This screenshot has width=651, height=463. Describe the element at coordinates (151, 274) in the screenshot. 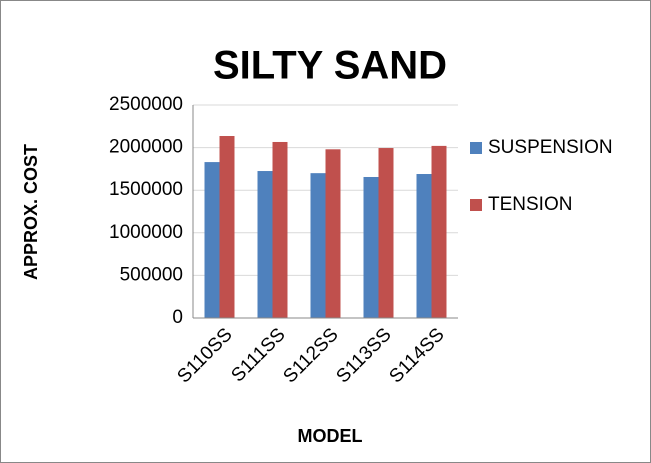

I see `y-tick-label: 500000` at that location.